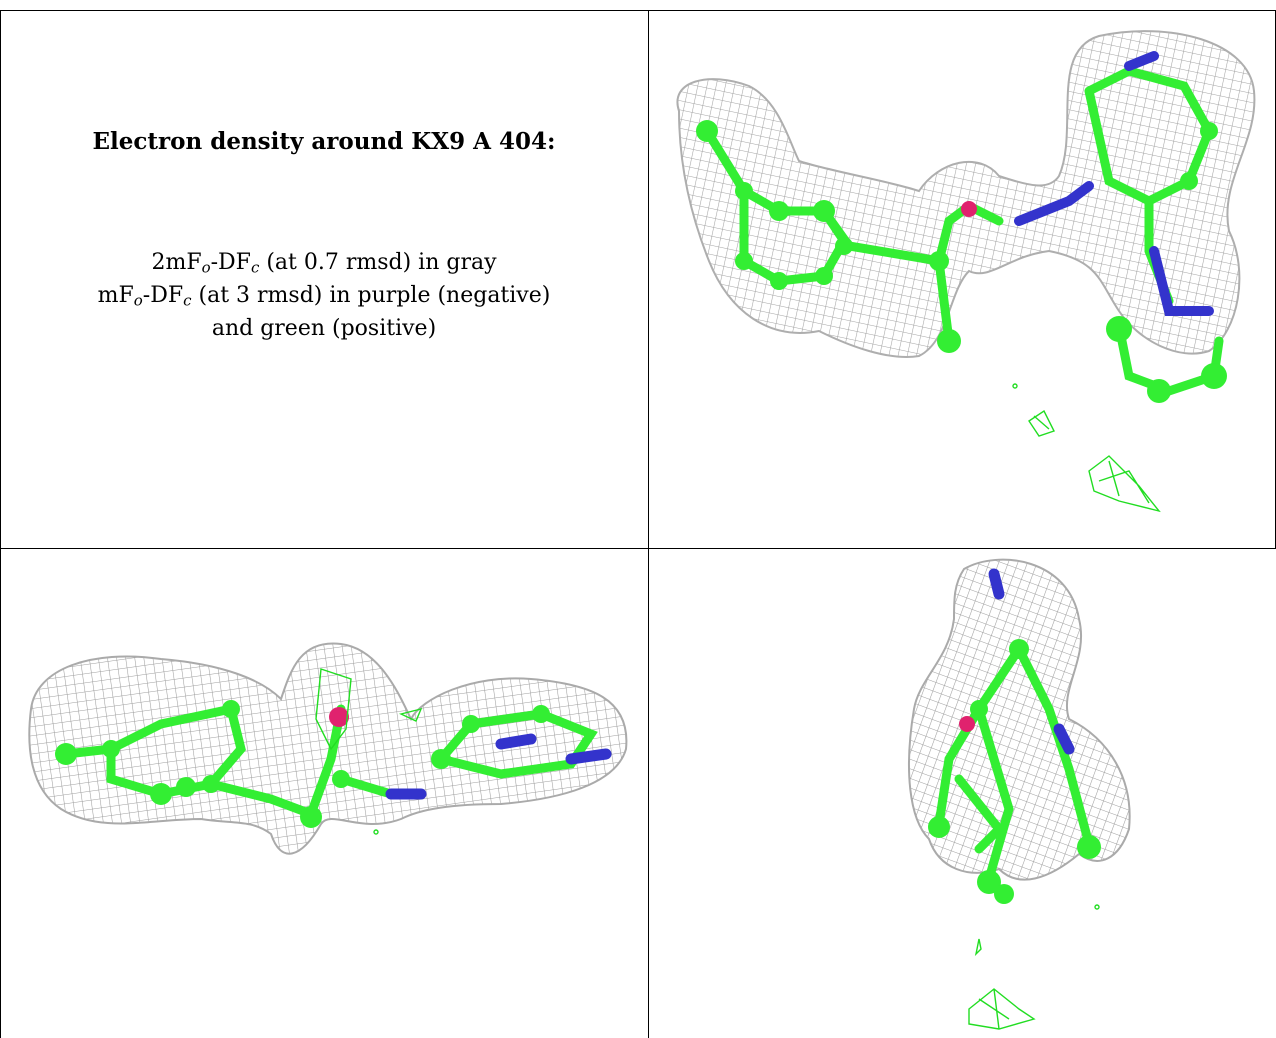 The width and height of the screenshot is (1276, 1038). Describe the element at coordinates (324, 328) in the screenshot. I see `legend-line-positive: and green (positive)` at that location.